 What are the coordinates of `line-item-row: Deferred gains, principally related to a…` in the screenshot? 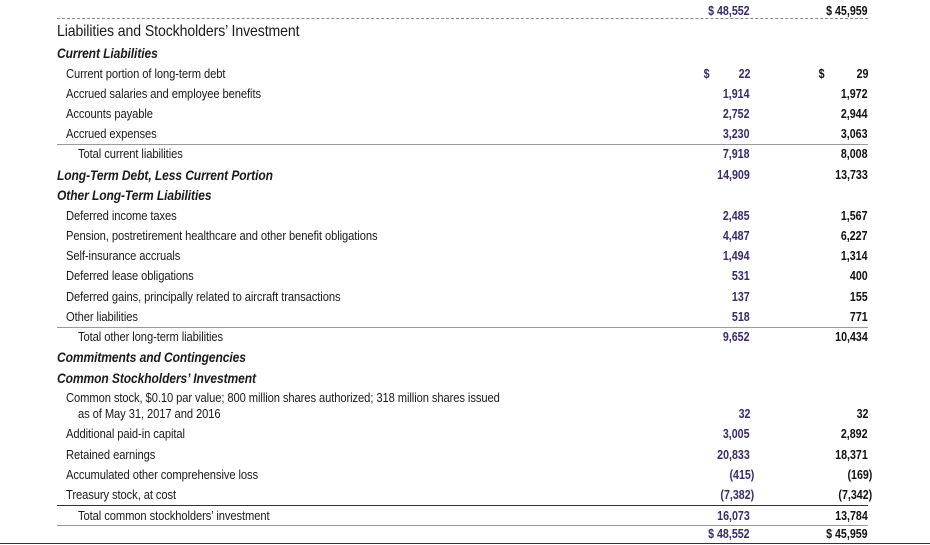 It's located at (467, 296).